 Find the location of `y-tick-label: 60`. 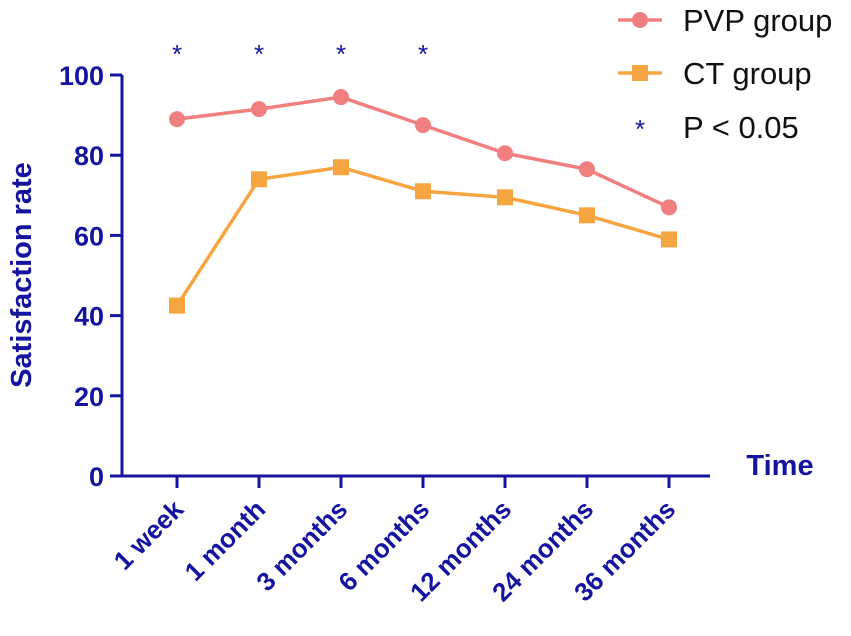

y-tick-label: 60 is located at coordinates (89, 236).